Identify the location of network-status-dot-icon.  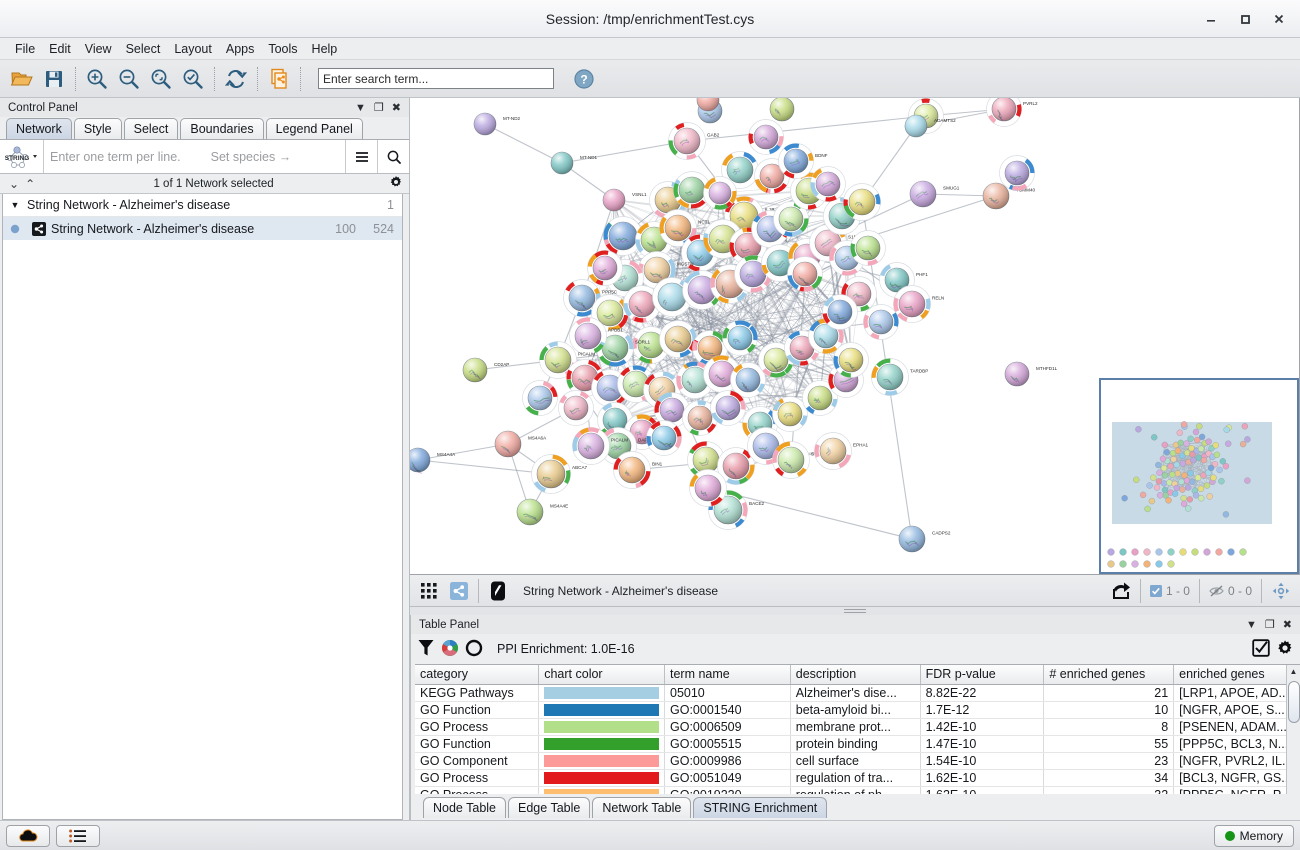
(15, 229).